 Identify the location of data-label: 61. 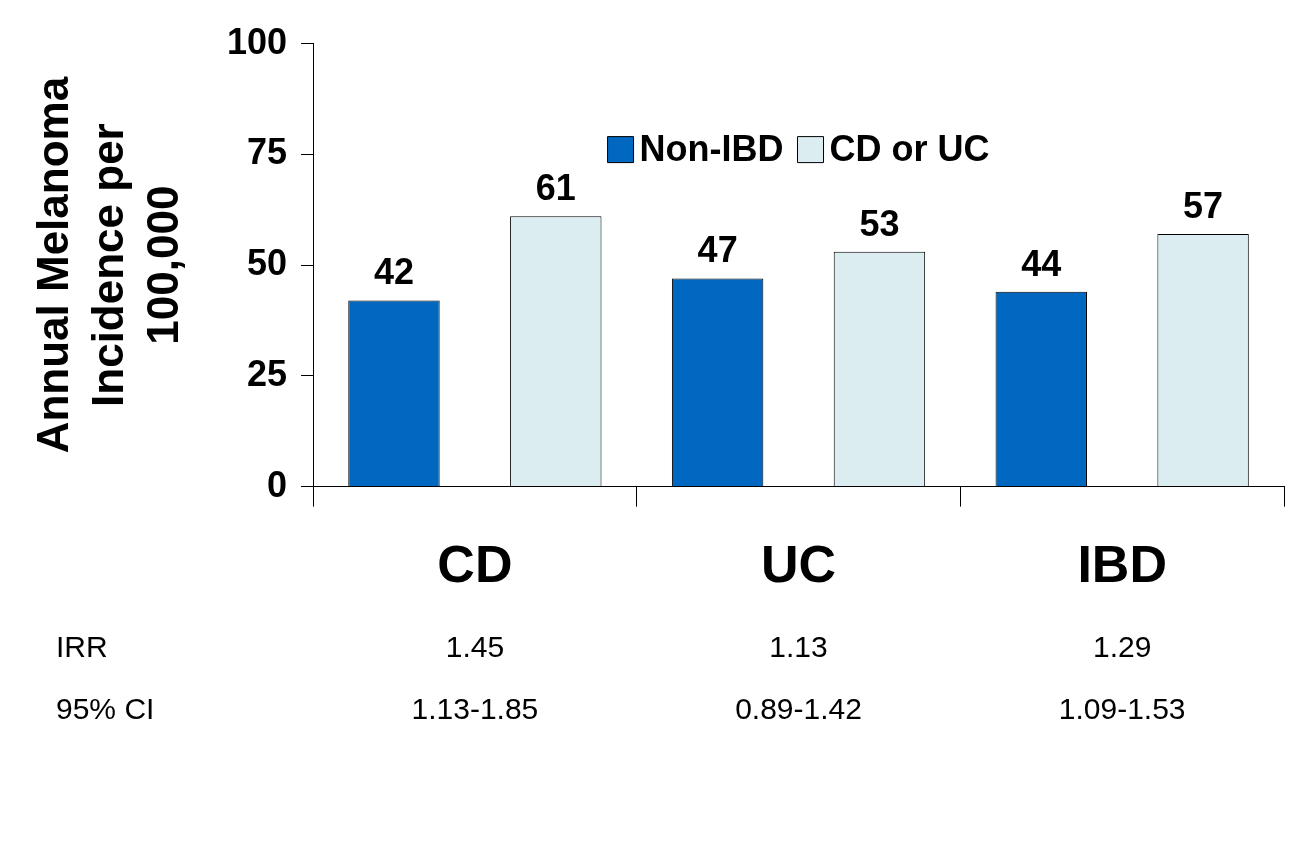
(555, 188).